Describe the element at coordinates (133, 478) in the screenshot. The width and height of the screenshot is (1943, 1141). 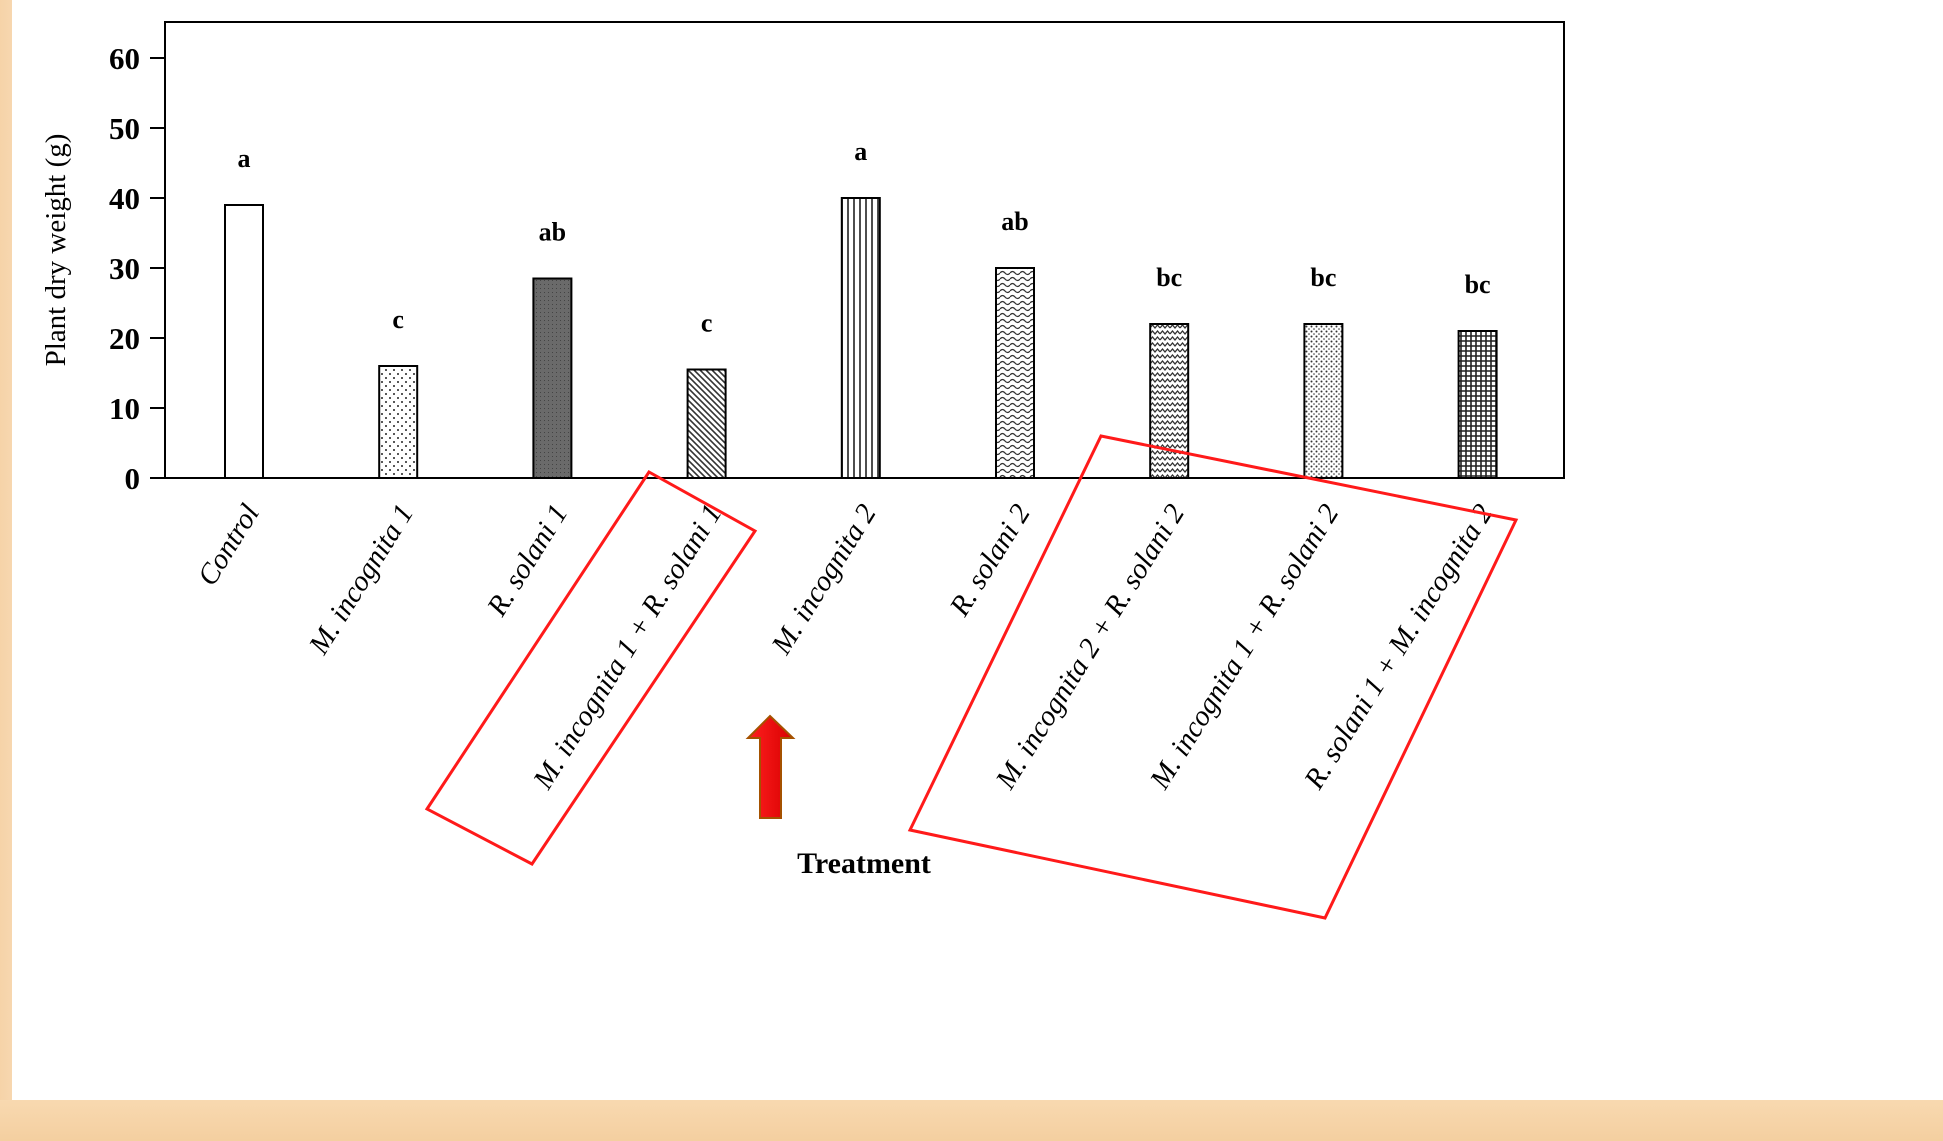
I see `y-tick-label: 0` at that location.